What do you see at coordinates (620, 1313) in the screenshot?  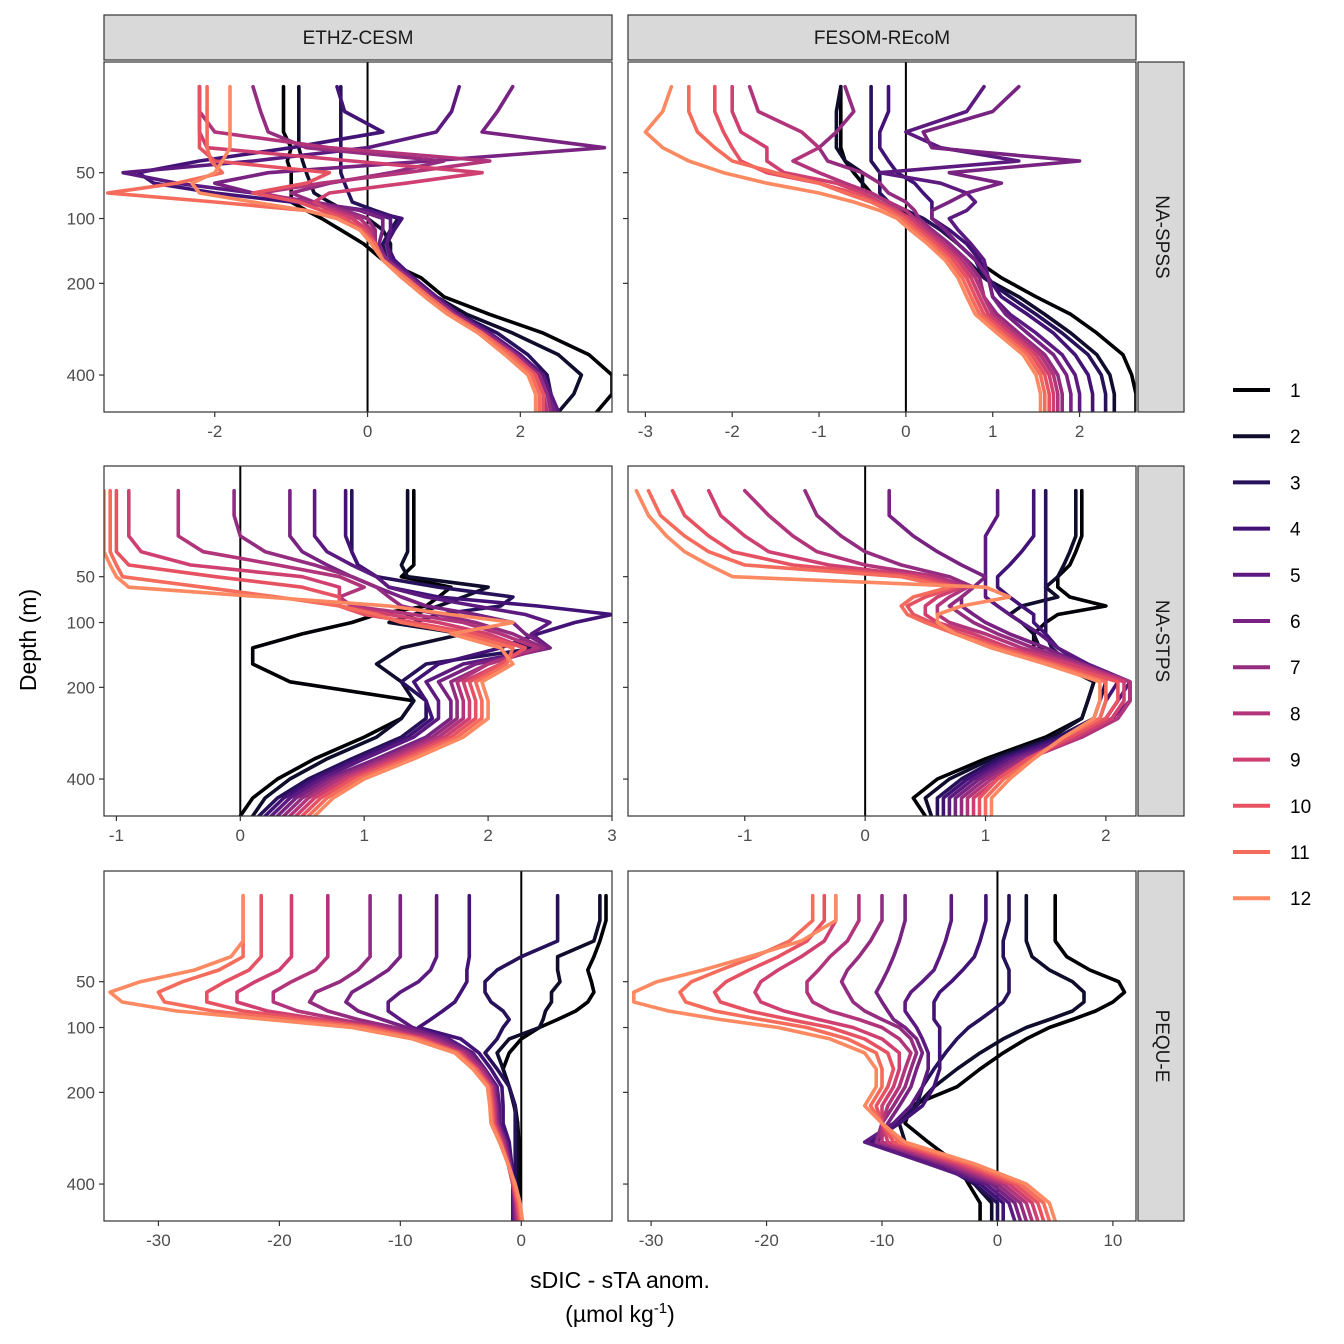 I see `x-axis-title-line2: (µmol kg-1)` at bounding box center [620, 1313].